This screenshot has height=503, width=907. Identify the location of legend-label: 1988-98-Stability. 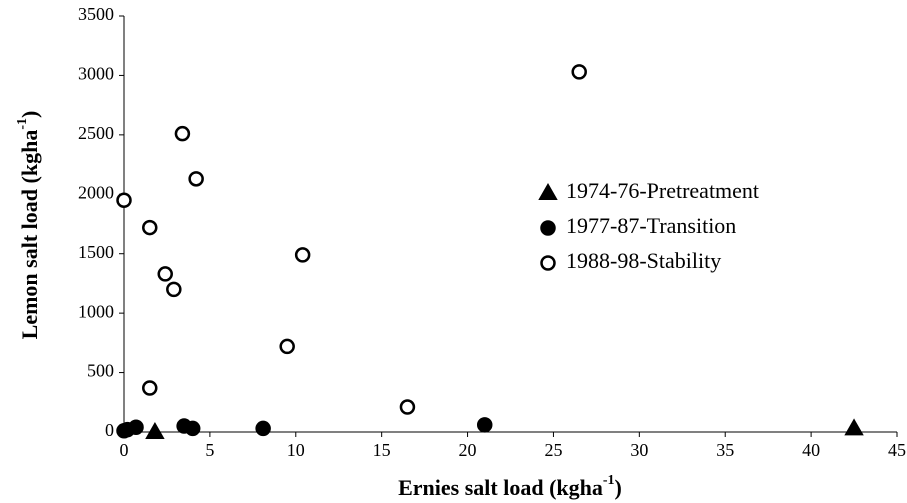
(643, 260).